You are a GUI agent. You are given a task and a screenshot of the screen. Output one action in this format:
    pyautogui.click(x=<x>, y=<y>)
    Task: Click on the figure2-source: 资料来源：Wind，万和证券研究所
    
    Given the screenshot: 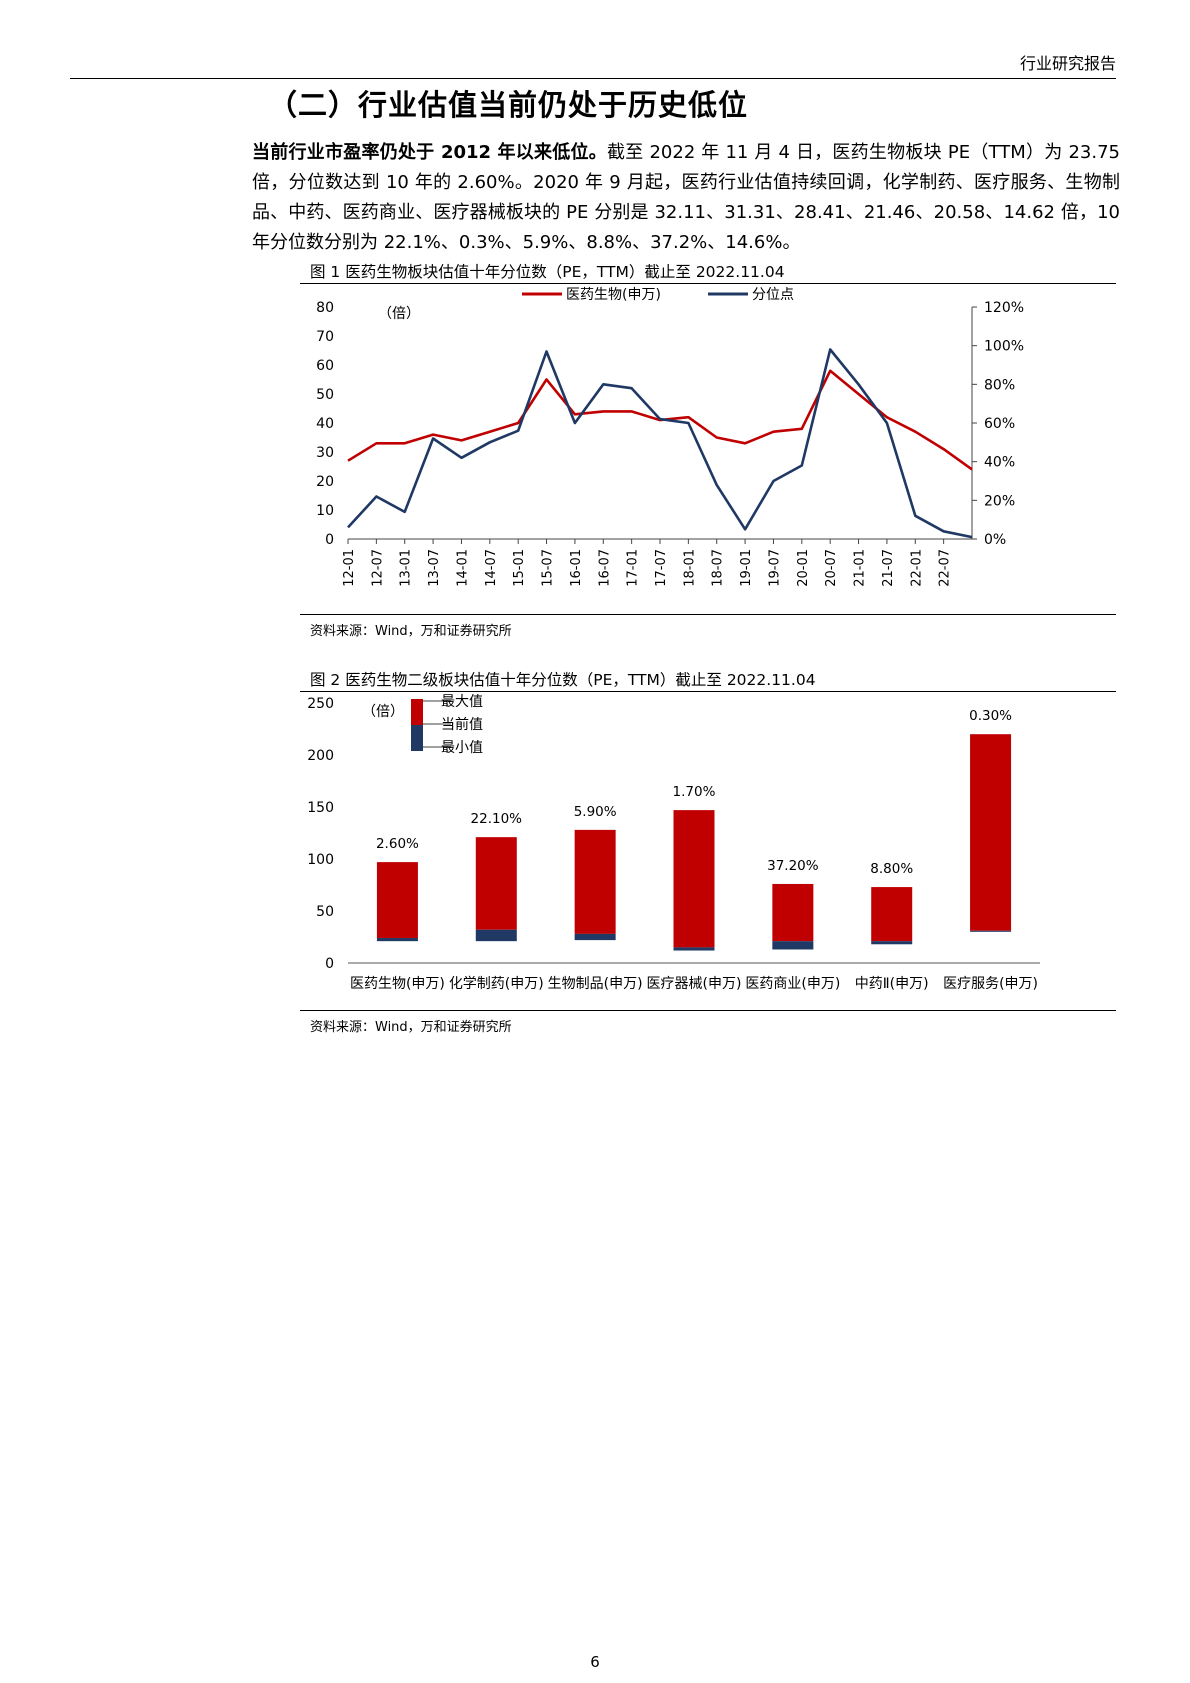 What is the action you would take?
    pyautogui.click(x=411, y=1027)
    